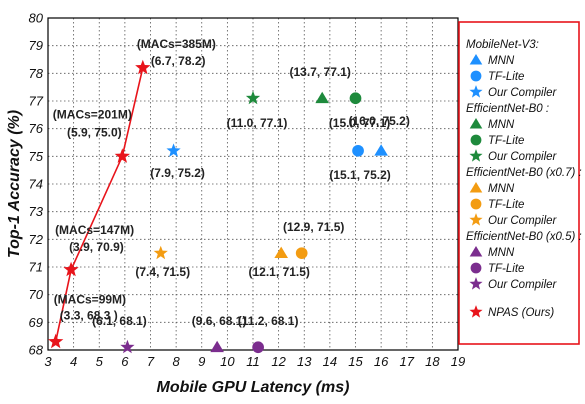 The height and width of the screenshot is (404, 585). I want to click on x-tick-label: 5, so click(100, 361).